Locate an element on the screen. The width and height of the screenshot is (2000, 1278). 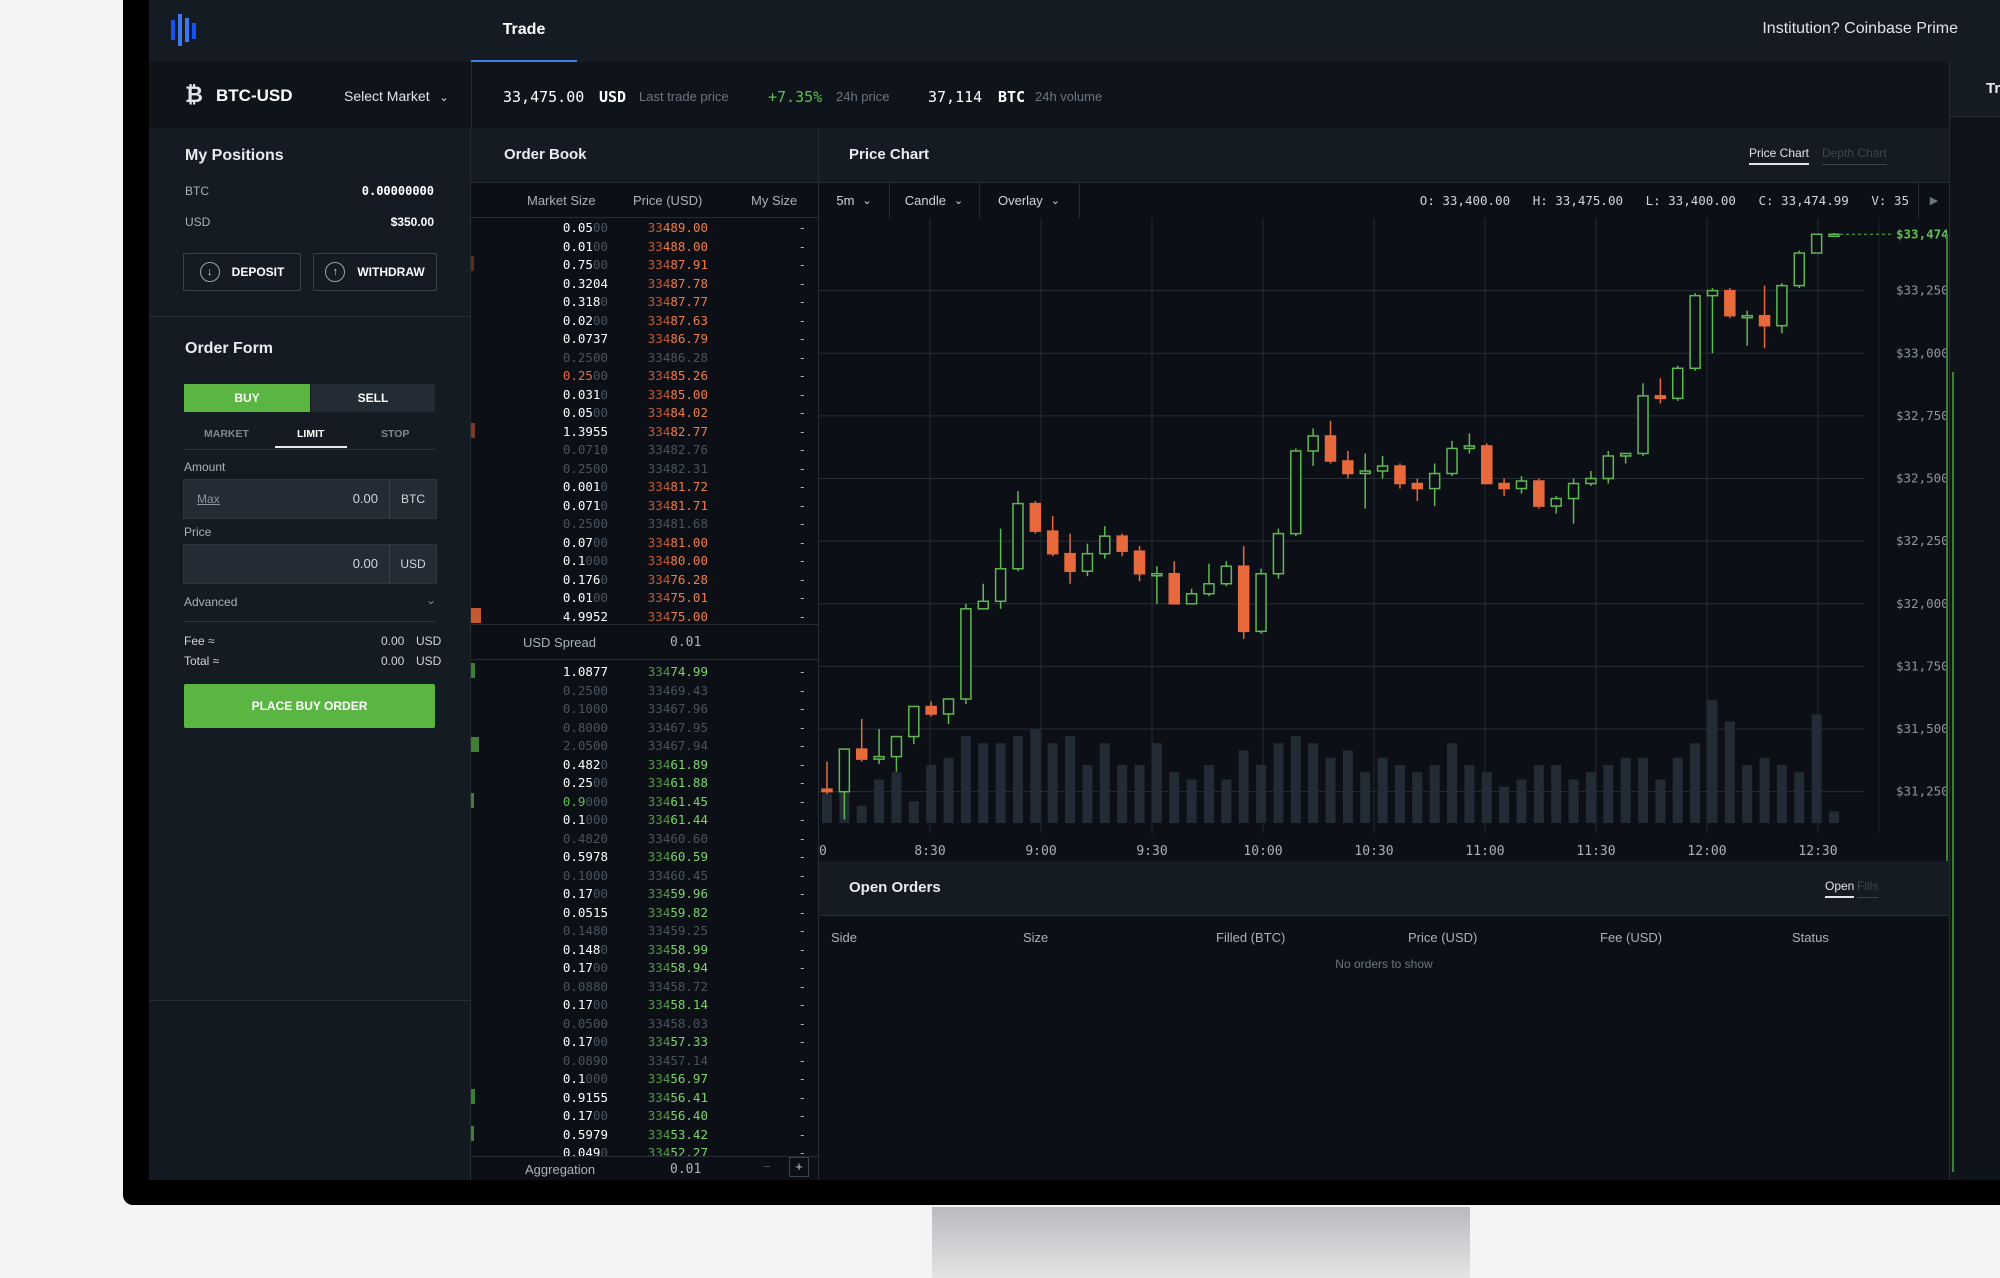
tab-depth-chart: Depth Chart is located at coordinates (1854, 155).